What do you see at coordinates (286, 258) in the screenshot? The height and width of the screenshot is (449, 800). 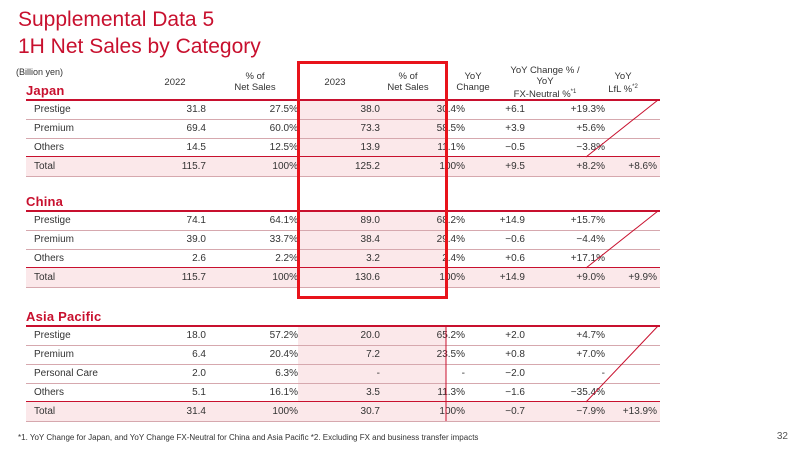 I see `share-2022: 2.2%` at bounding box center [286, 258].